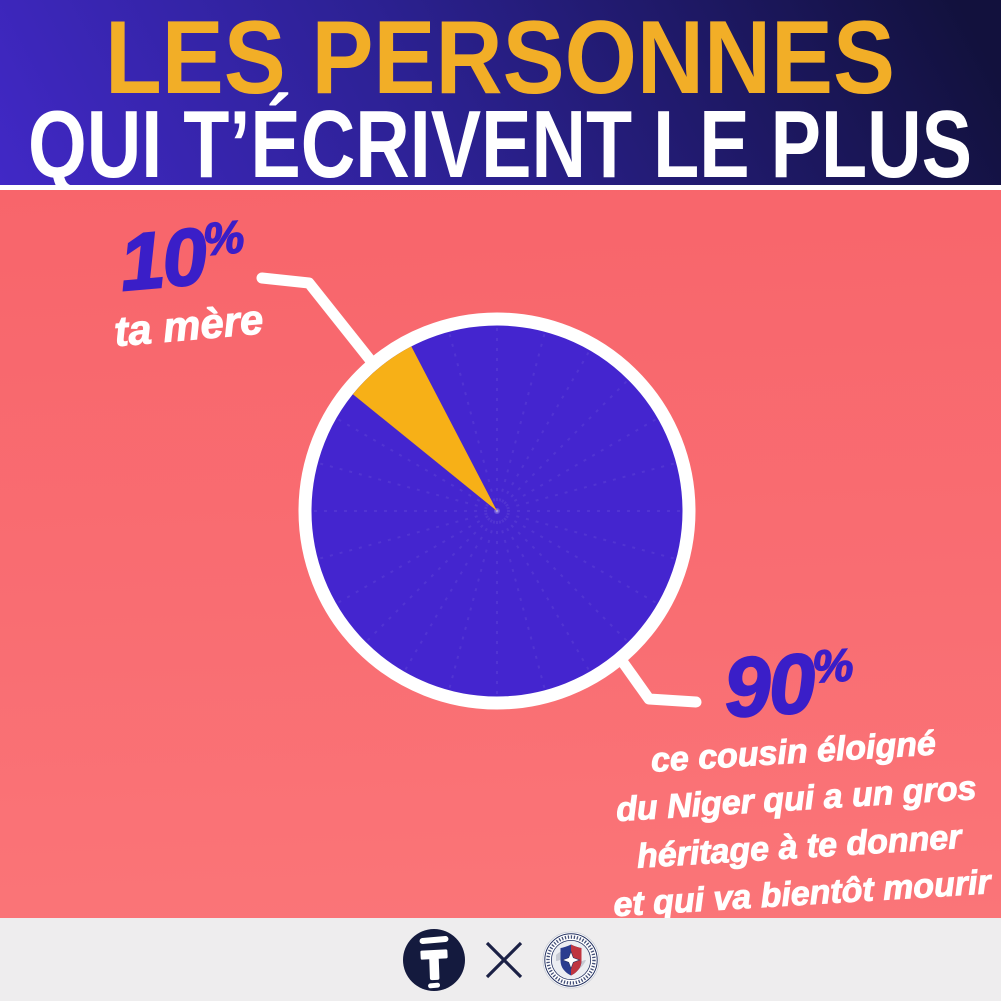 This screenshot has width=1001, height=1001. I want to click on footer-bar, so click(500, 959).